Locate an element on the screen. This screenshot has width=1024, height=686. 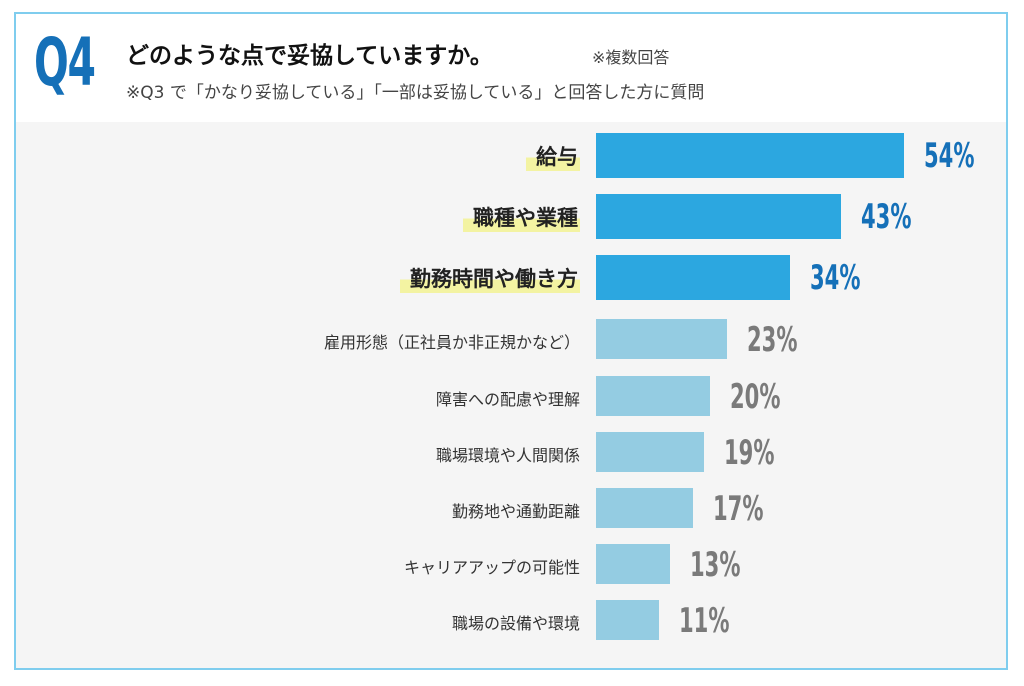
multiple-answer-note: ※複数回答 is located at coordinates (631, 57).